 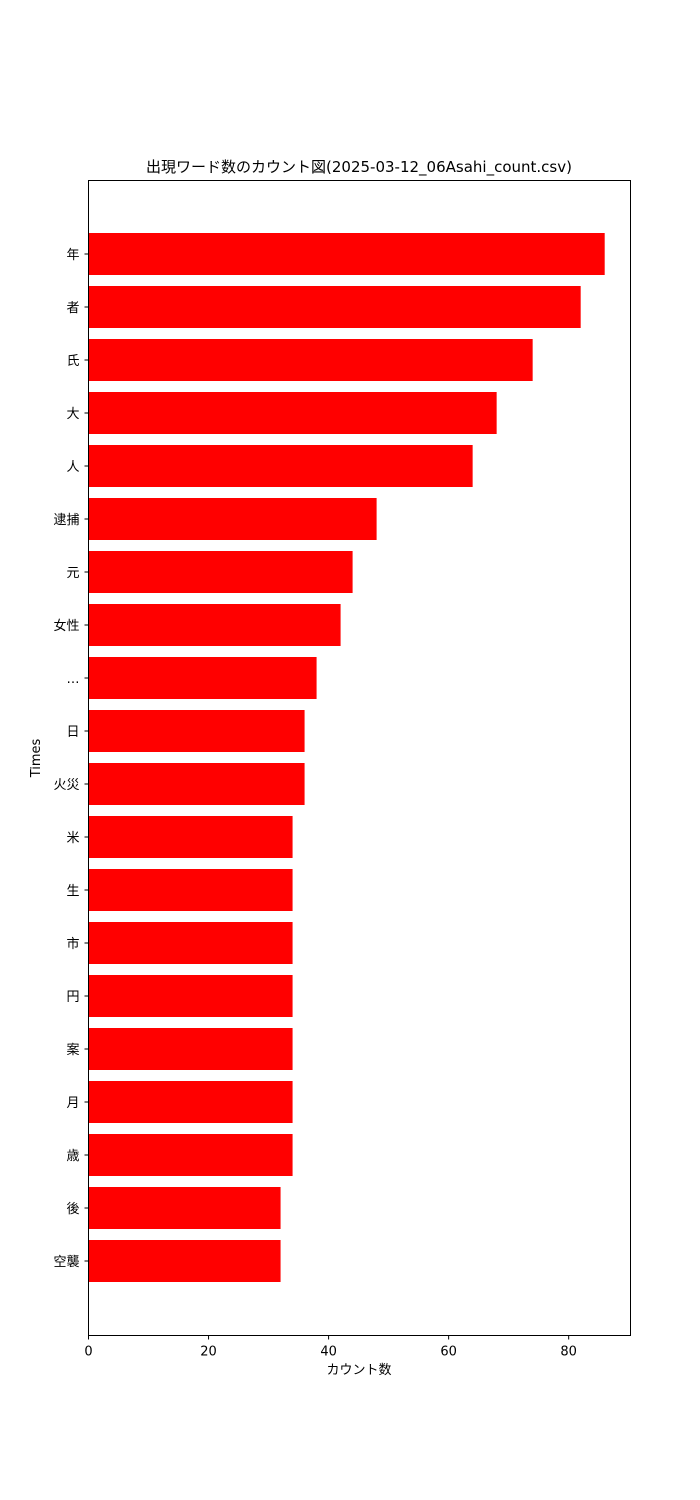 What do you see at coordinates (72, 838) in the screenshot?
I see `y-tick-label: 米` at bounding box center [72, 838].